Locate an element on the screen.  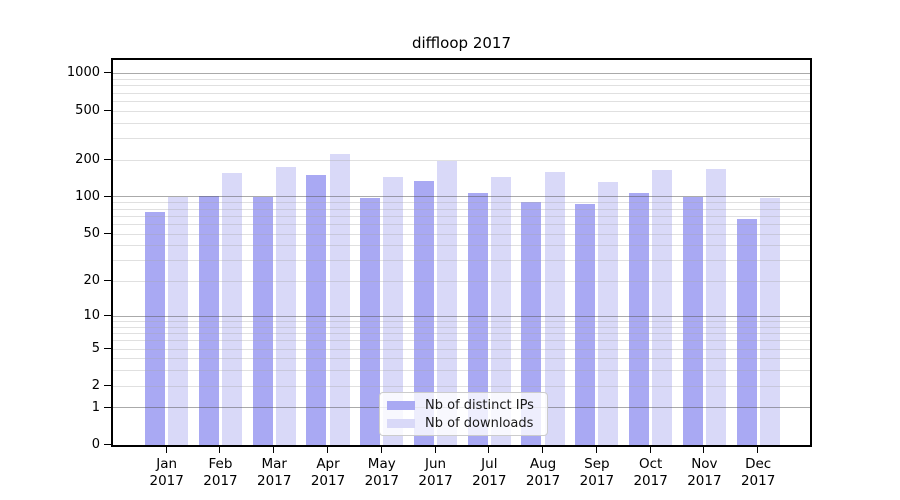
legend-item-distinct-ips: Nb of distinct IPs is located at coordinates (463, 405).